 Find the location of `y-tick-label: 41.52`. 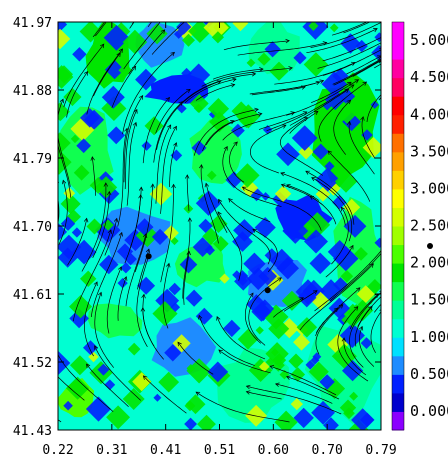

y-tick-label: 41.52 is located at coordinates (32, 363).